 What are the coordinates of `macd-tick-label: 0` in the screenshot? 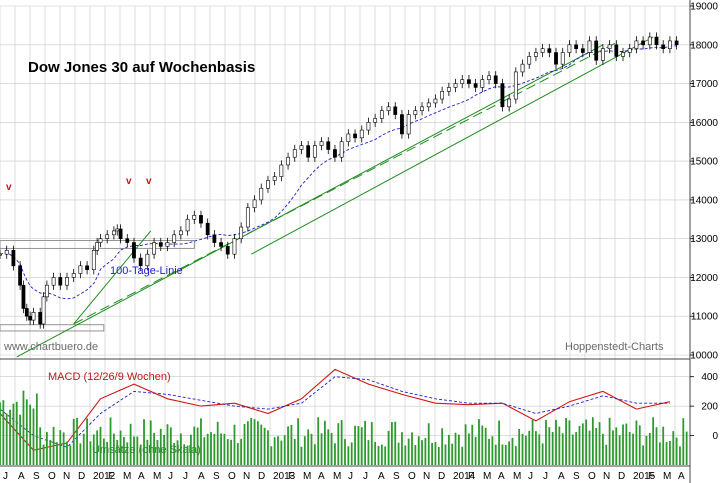 It's located at (715, 436).